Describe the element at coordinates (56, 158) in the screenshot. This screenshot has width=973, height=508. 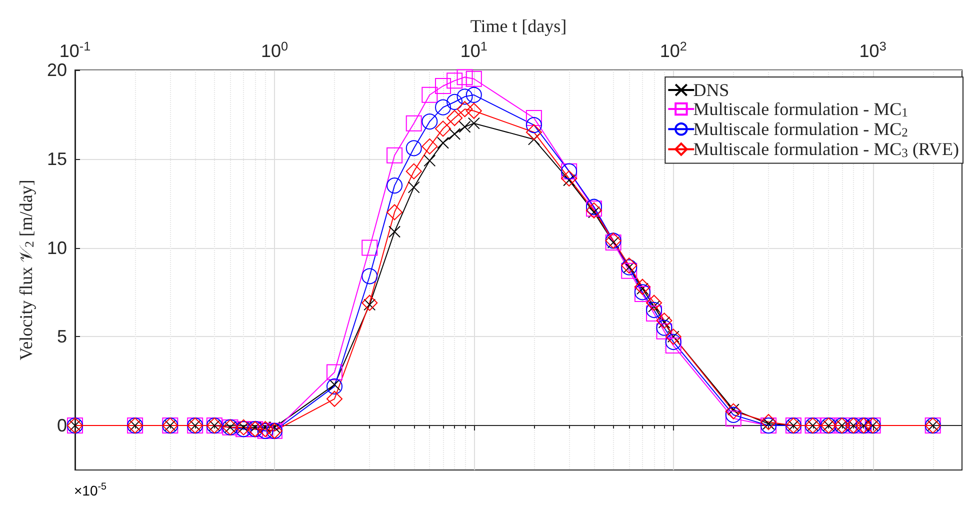
I see `y-tick-label: 15` at that location.